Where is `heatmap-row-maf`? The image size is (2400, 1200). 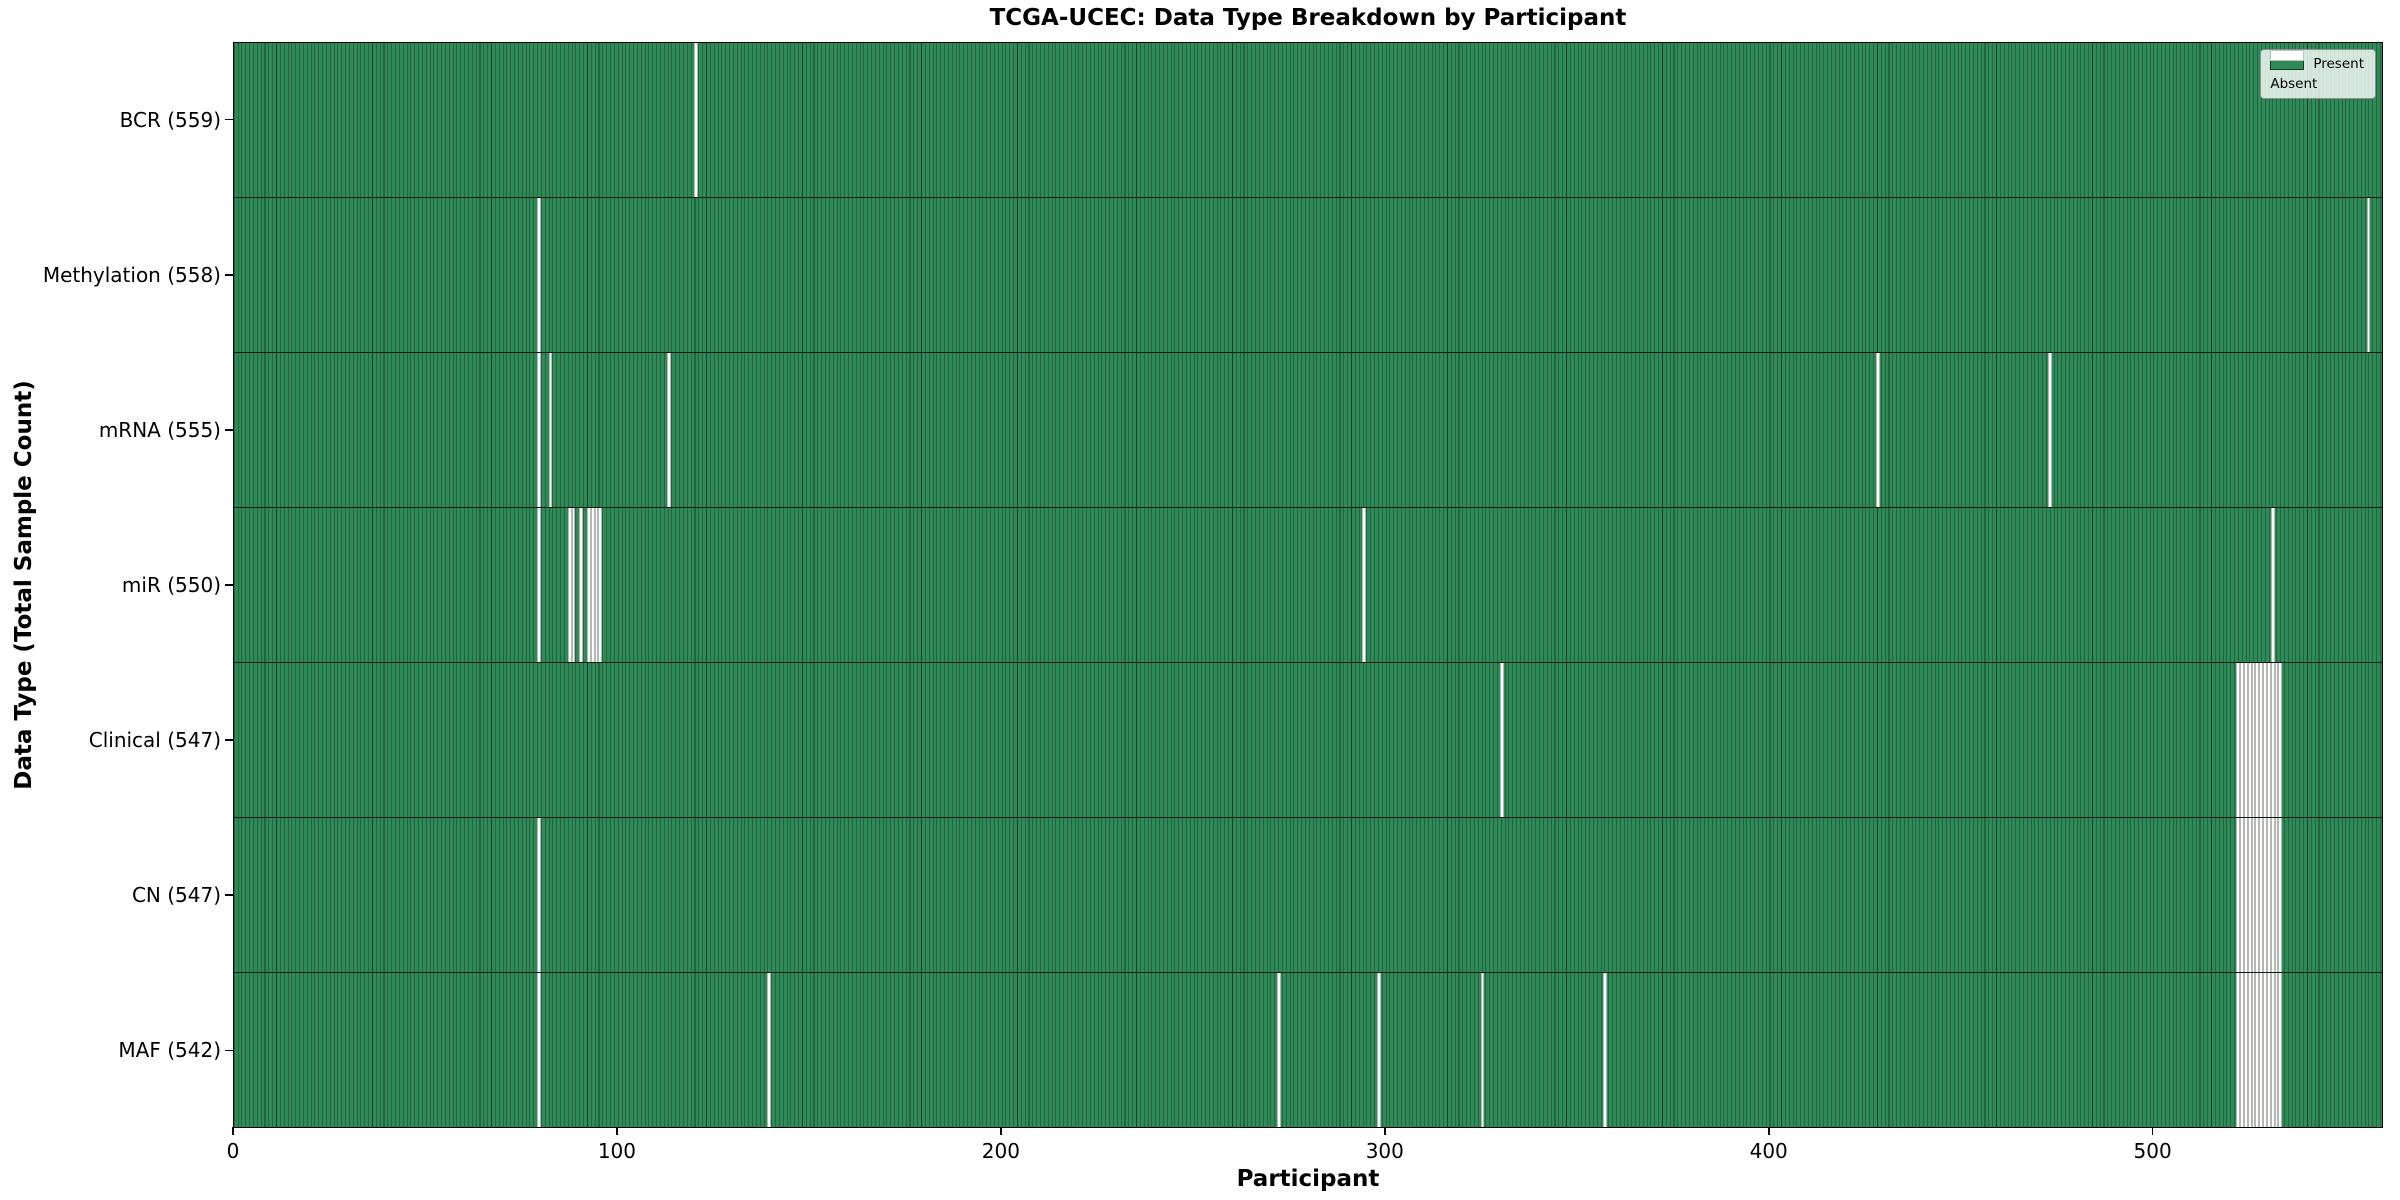
heatmap-row-maf is located at coordinates (1308, 1050).